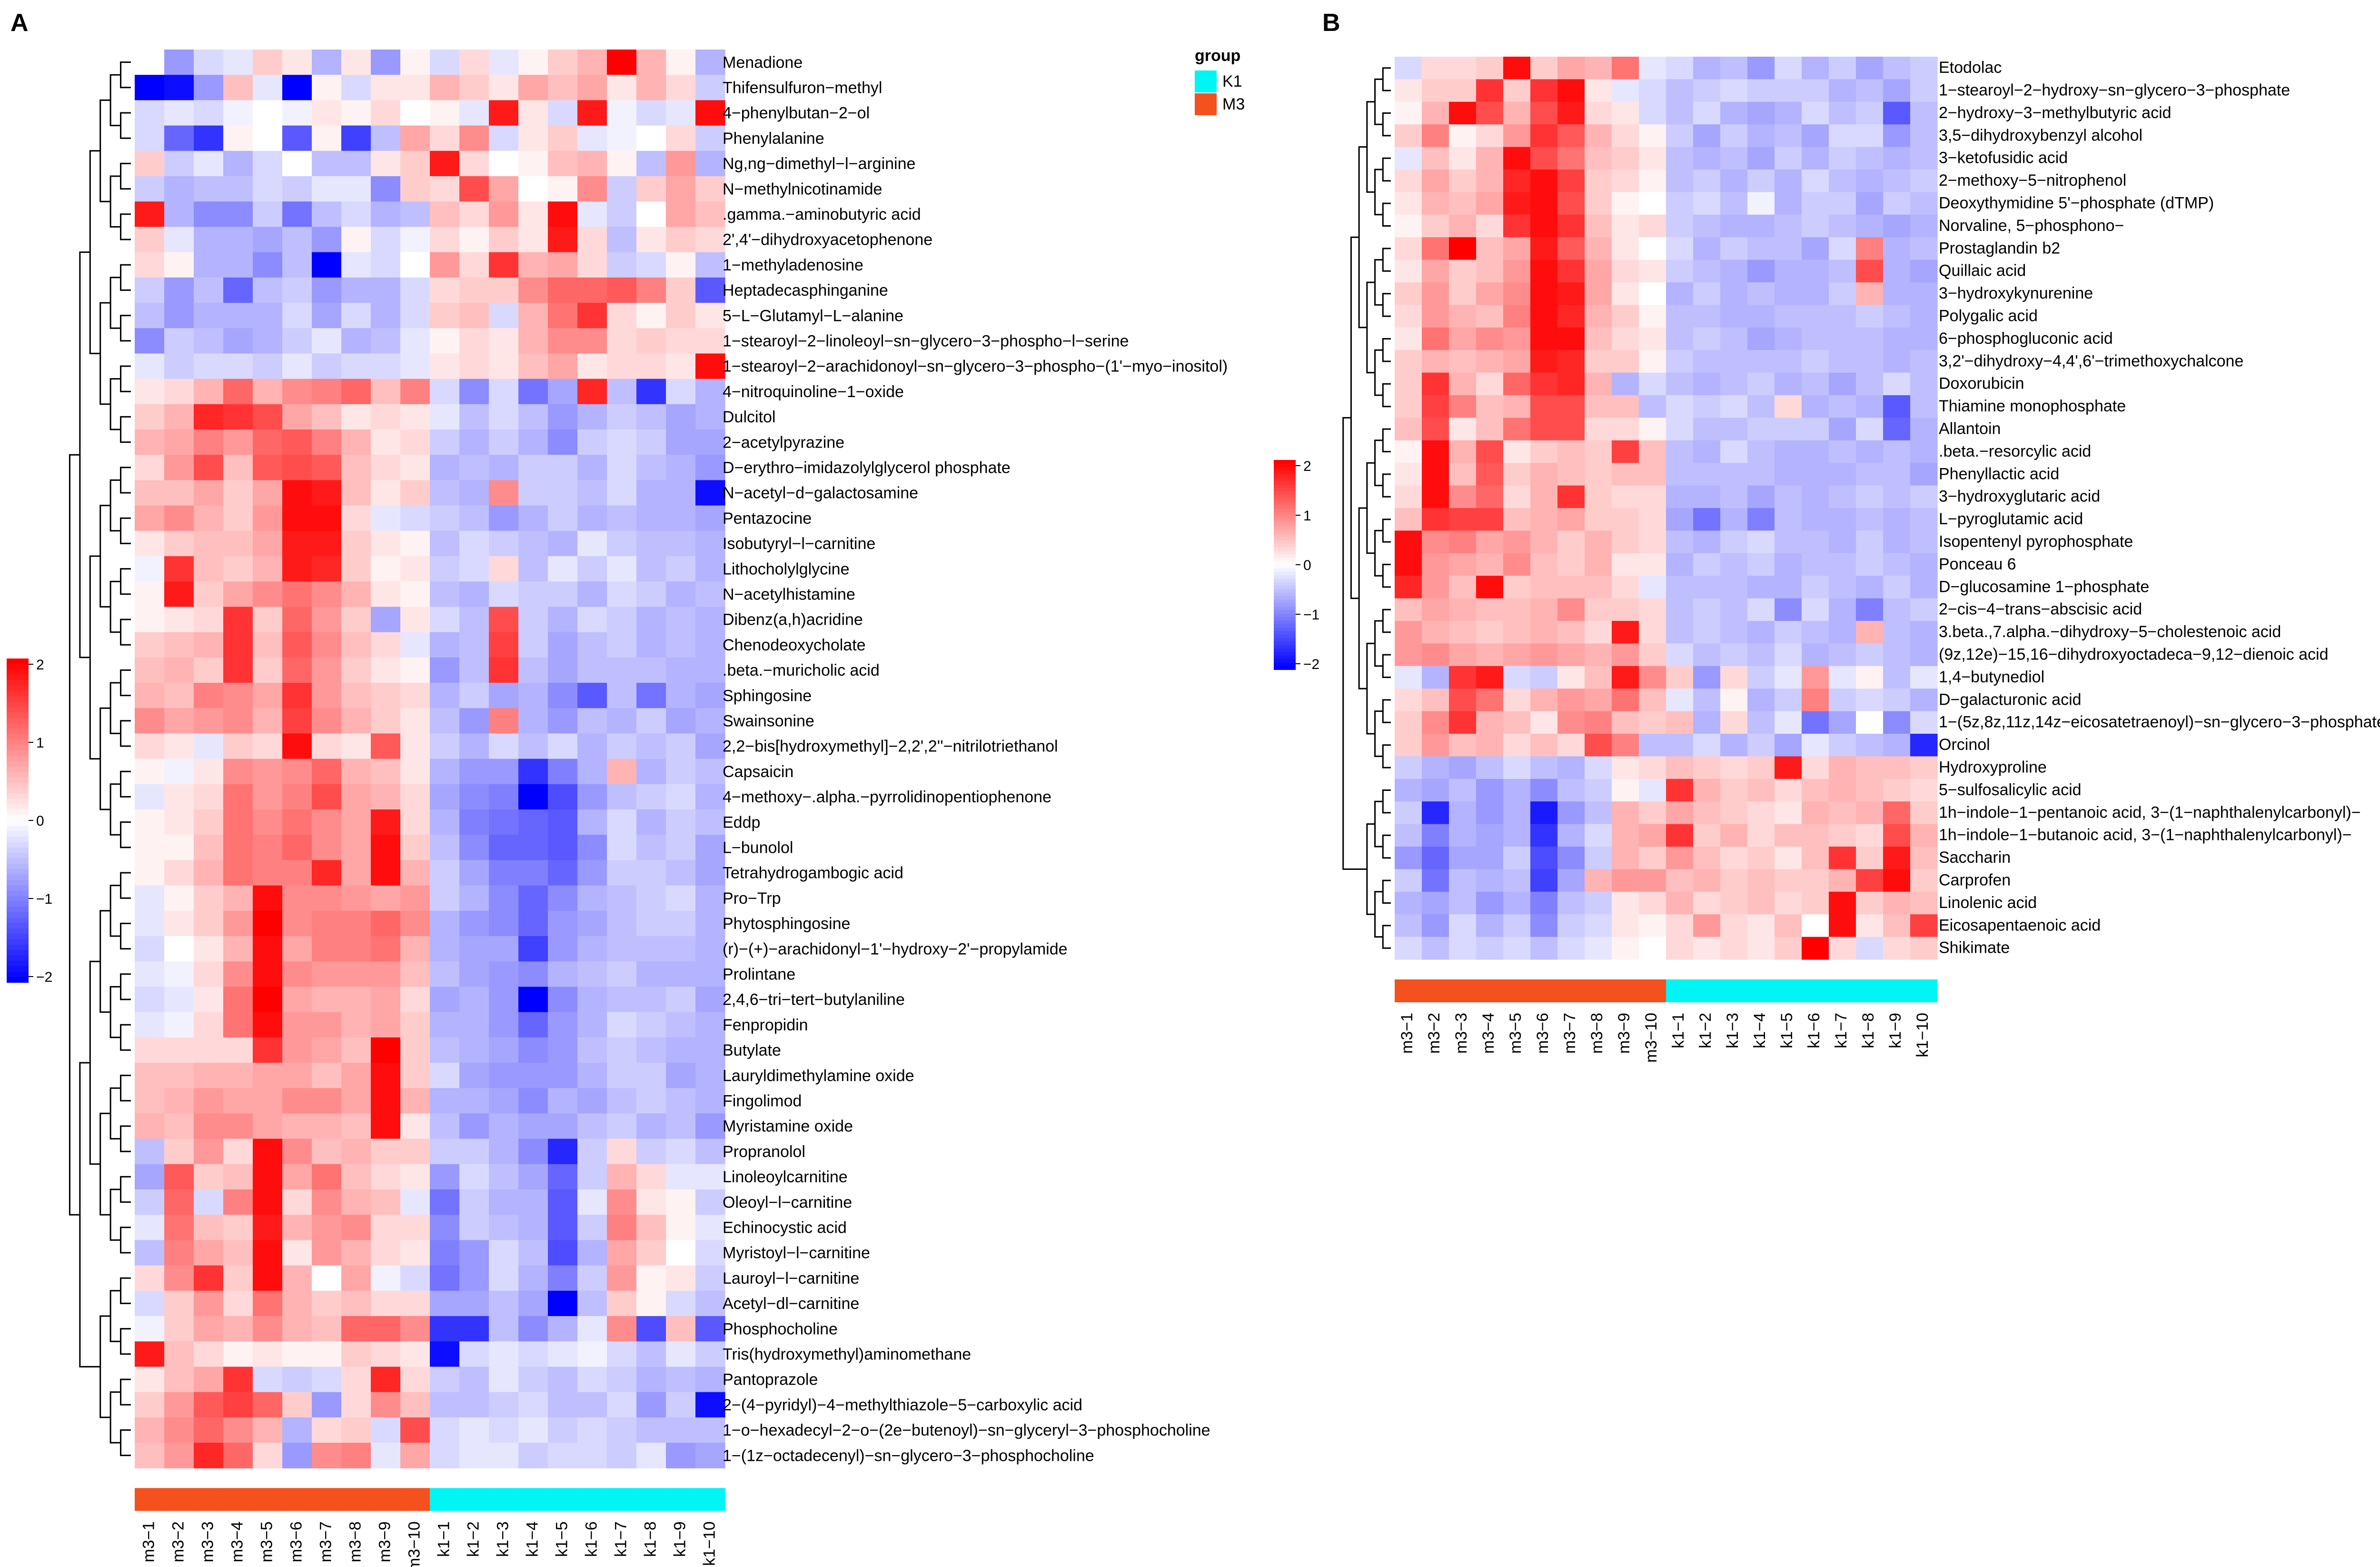  I want to click on panel-a-row-label: Dulcitol, so click(749, 417).